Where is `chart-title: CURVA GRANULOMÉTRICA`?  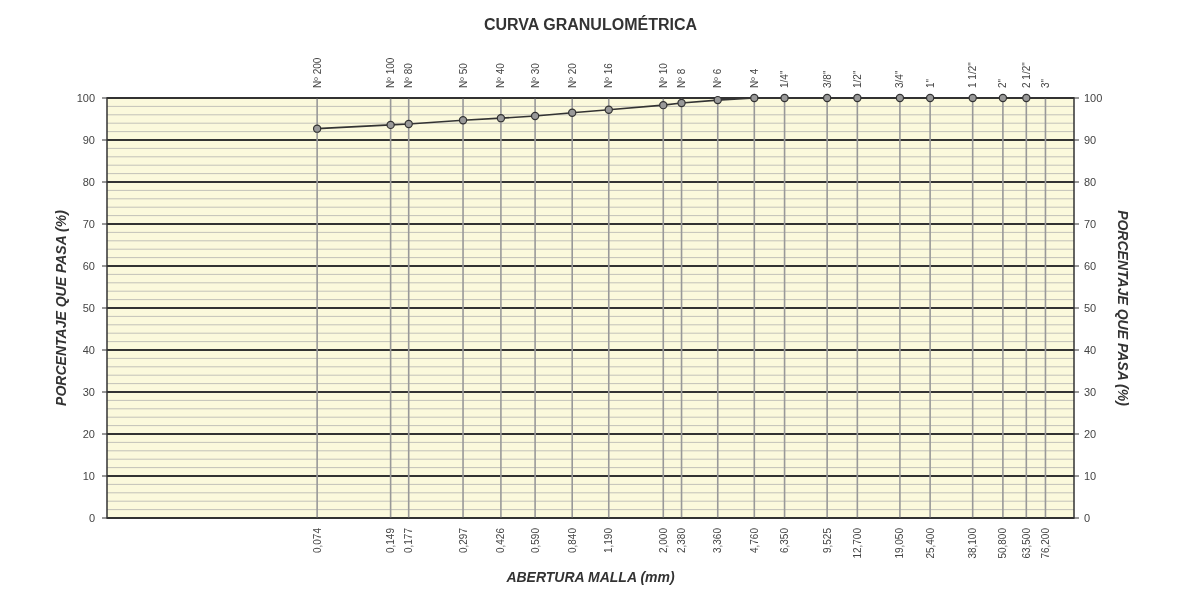
chart-title: CURVA GRANULOMÉTRICA is located at coordinates (590, 24).